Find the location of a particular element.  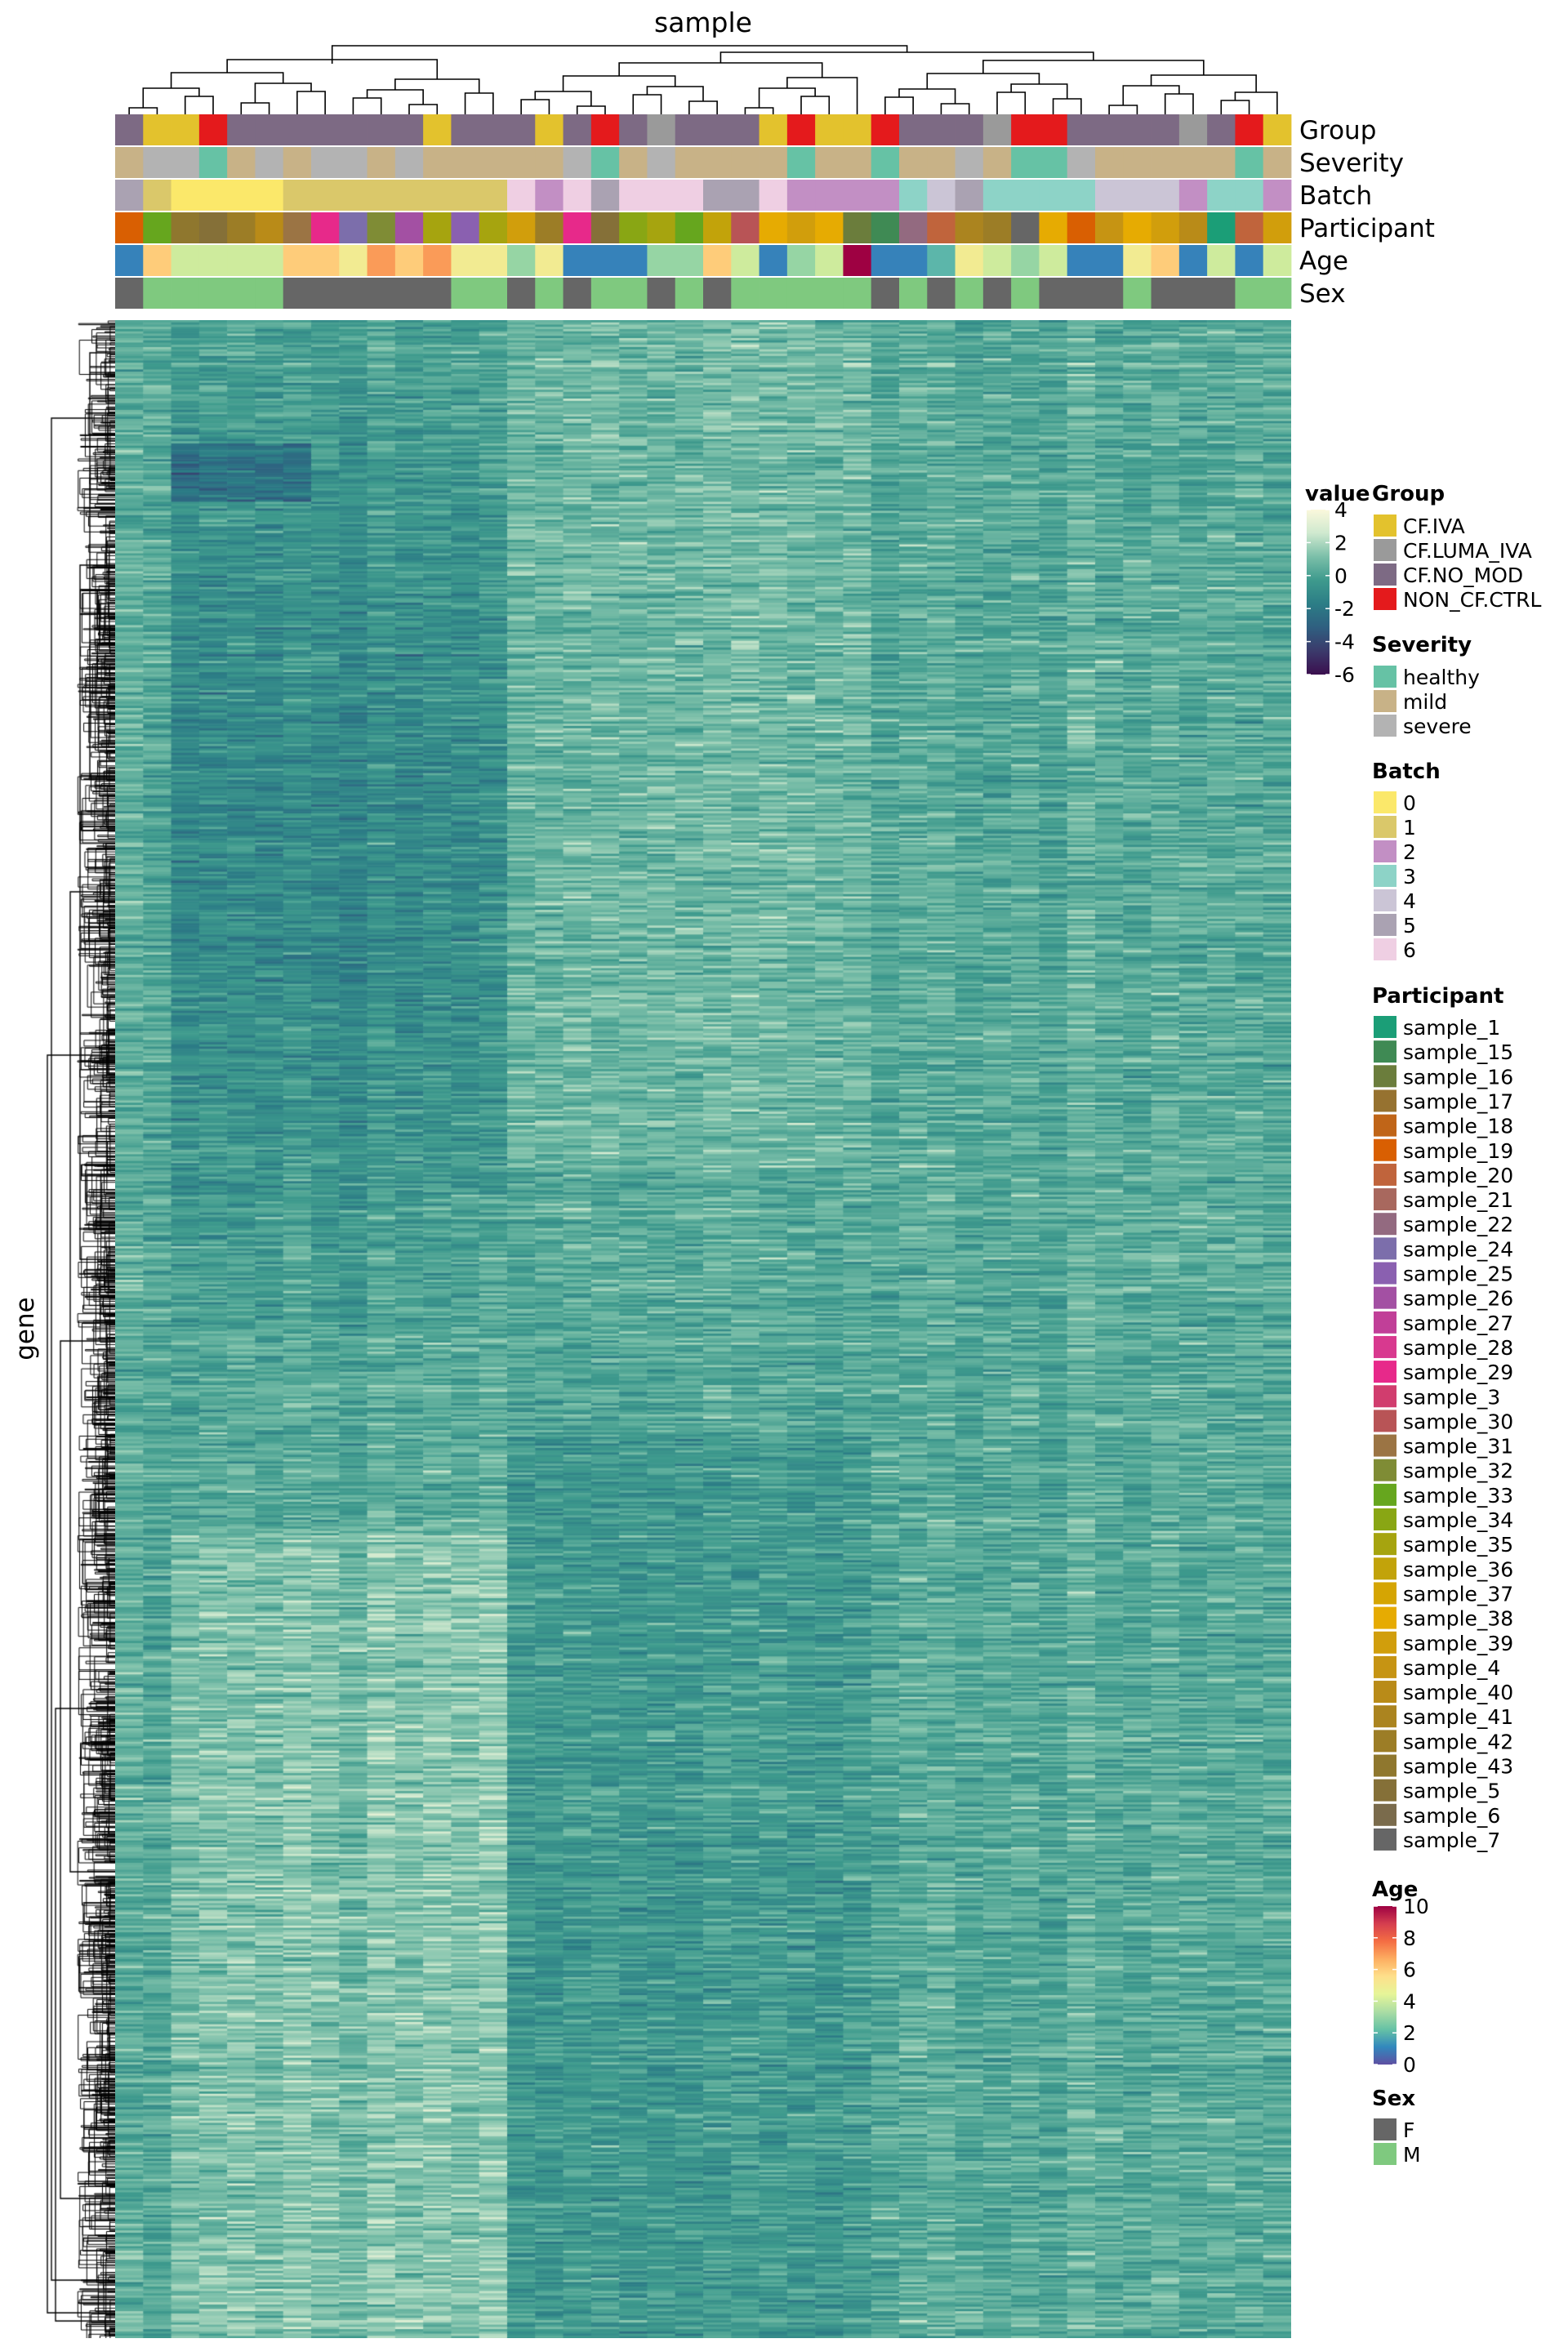

participant-legend-label: sample_38 is located at coordinates (1458, 1619).